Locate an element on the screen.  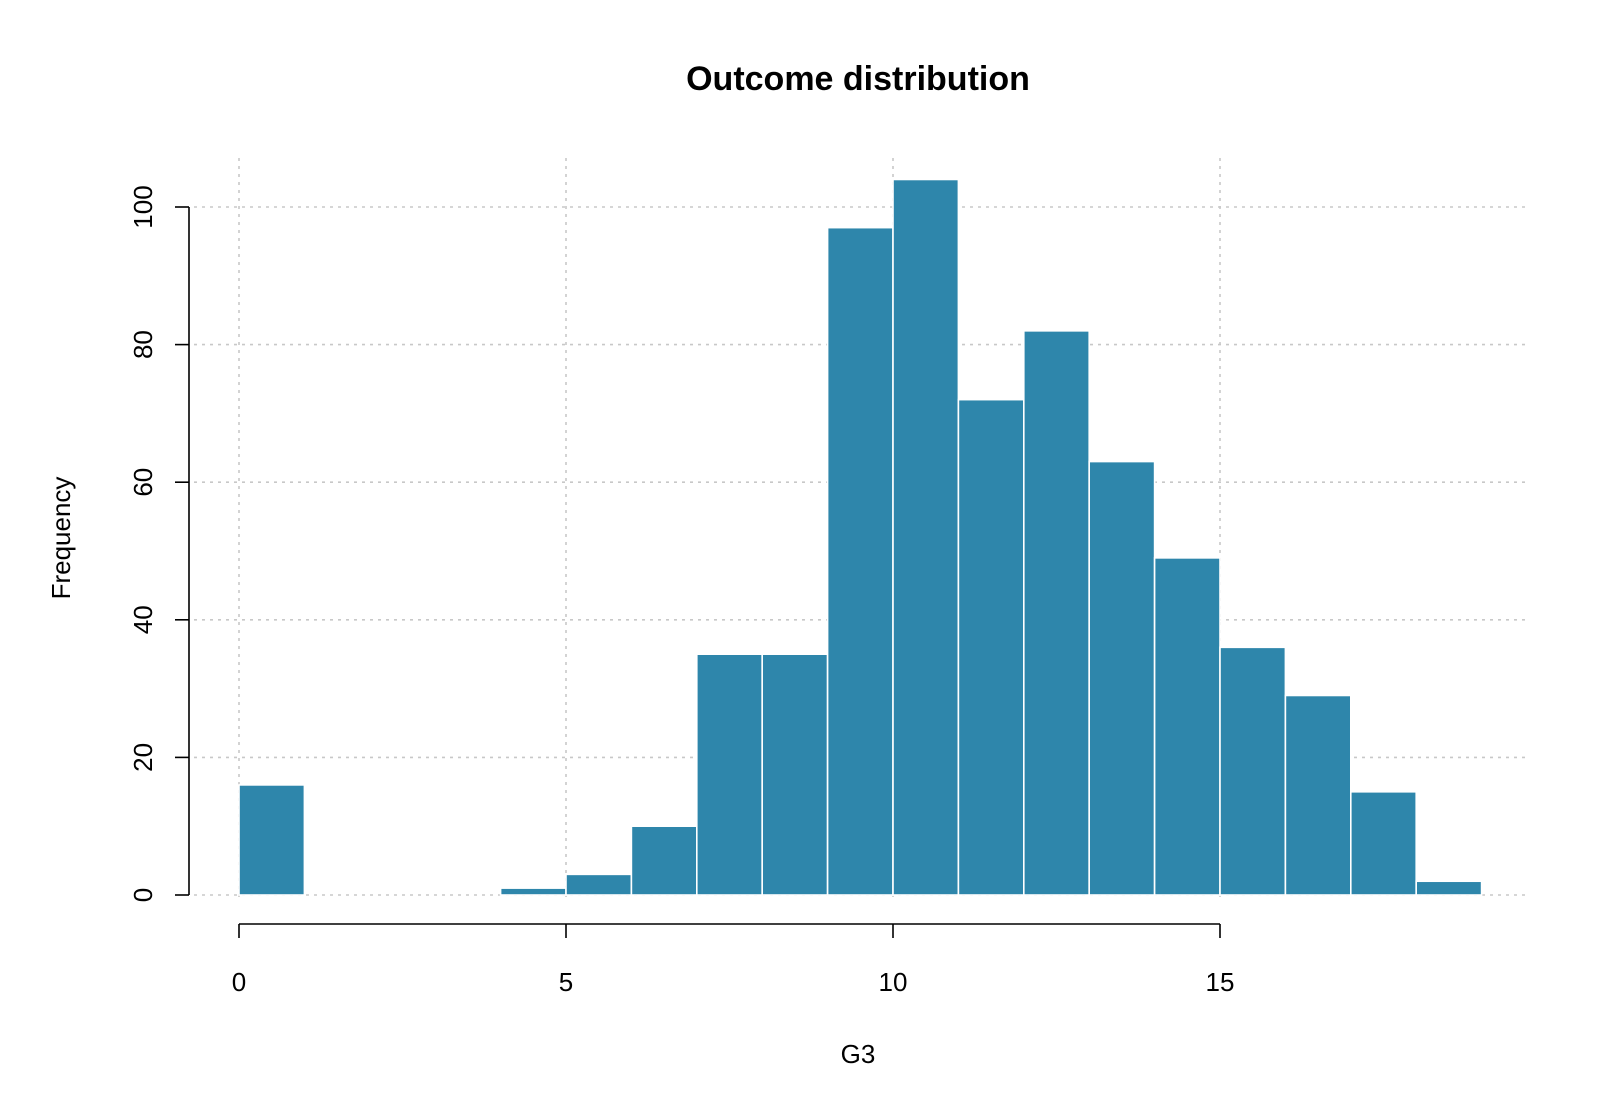
x-tick-label-0: 0 is located at coordinates (239, 982).